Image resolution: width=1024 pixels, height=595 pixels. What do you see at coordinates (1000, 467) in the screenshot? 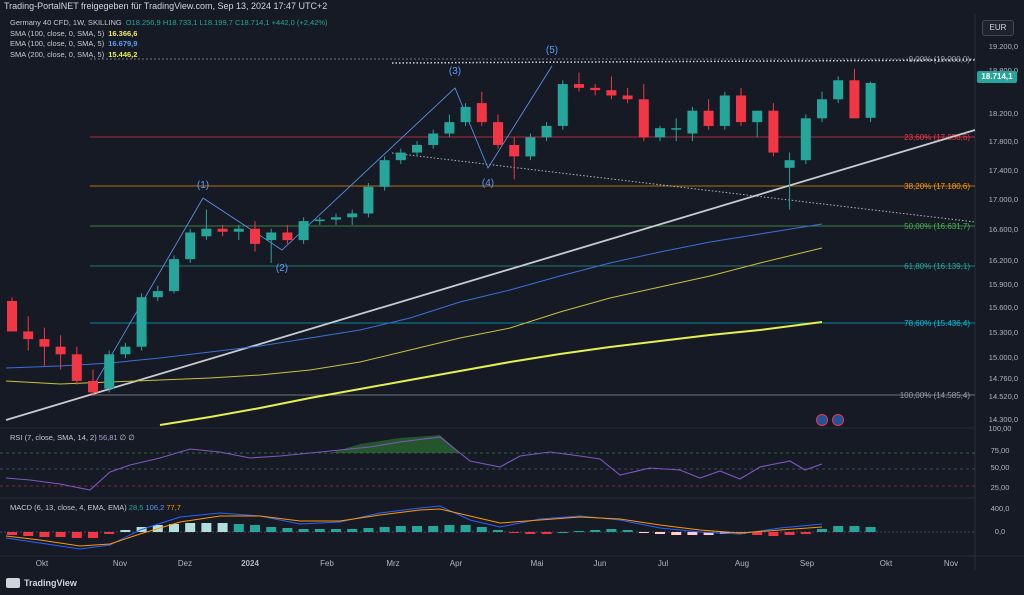
I see `rsi-axis-label: 50,00` at bounding box center [1000, 467].